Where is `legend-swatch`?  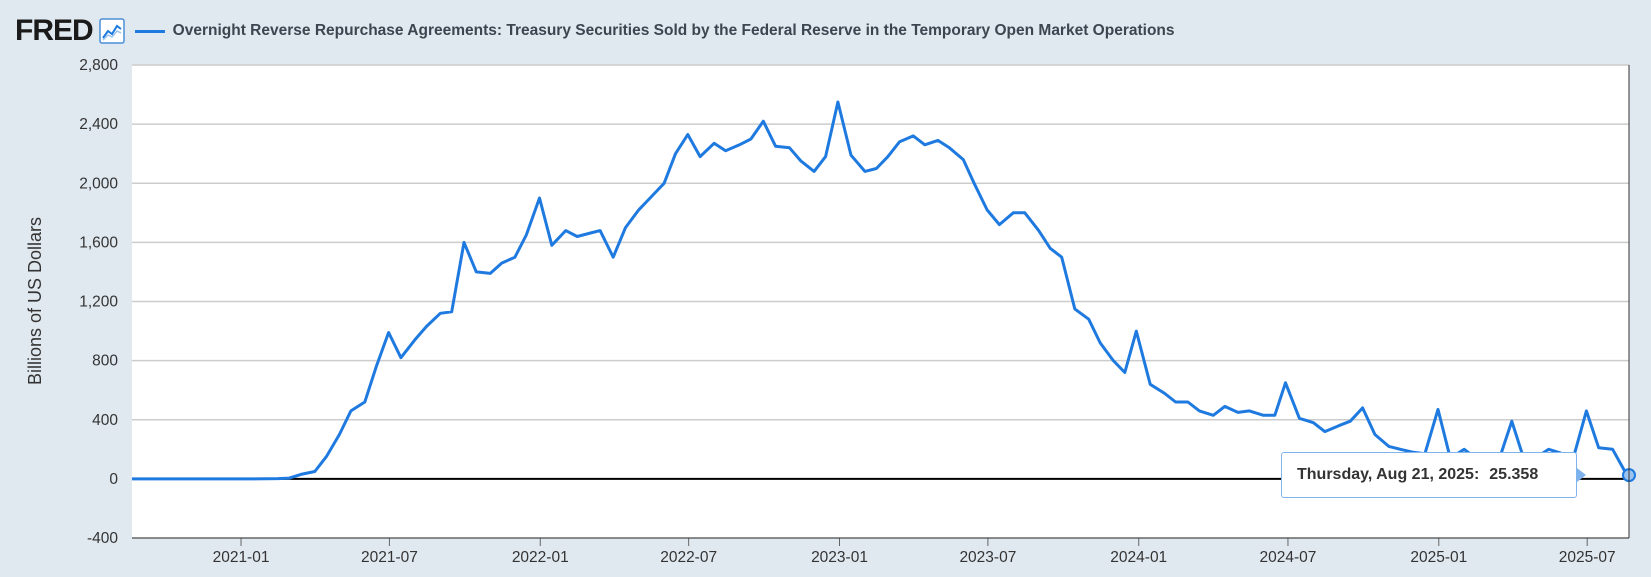
legend-swatch is located at coordinates (149, 31).